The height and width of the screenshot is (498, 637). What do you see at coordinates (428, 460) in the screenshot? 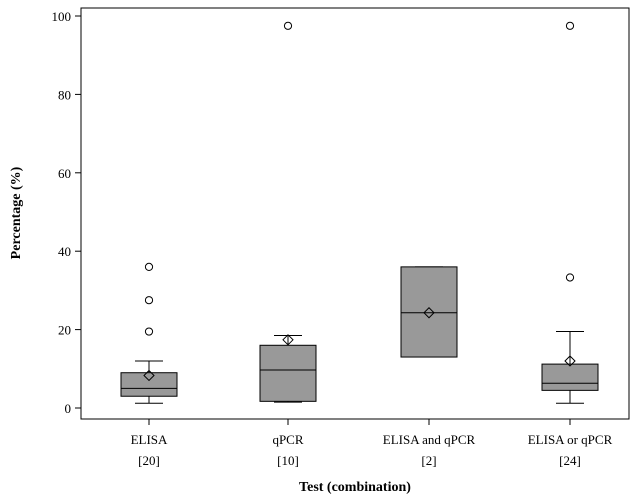
I see `x-tick-count-label: [2]` at bounding box center [428, 460].